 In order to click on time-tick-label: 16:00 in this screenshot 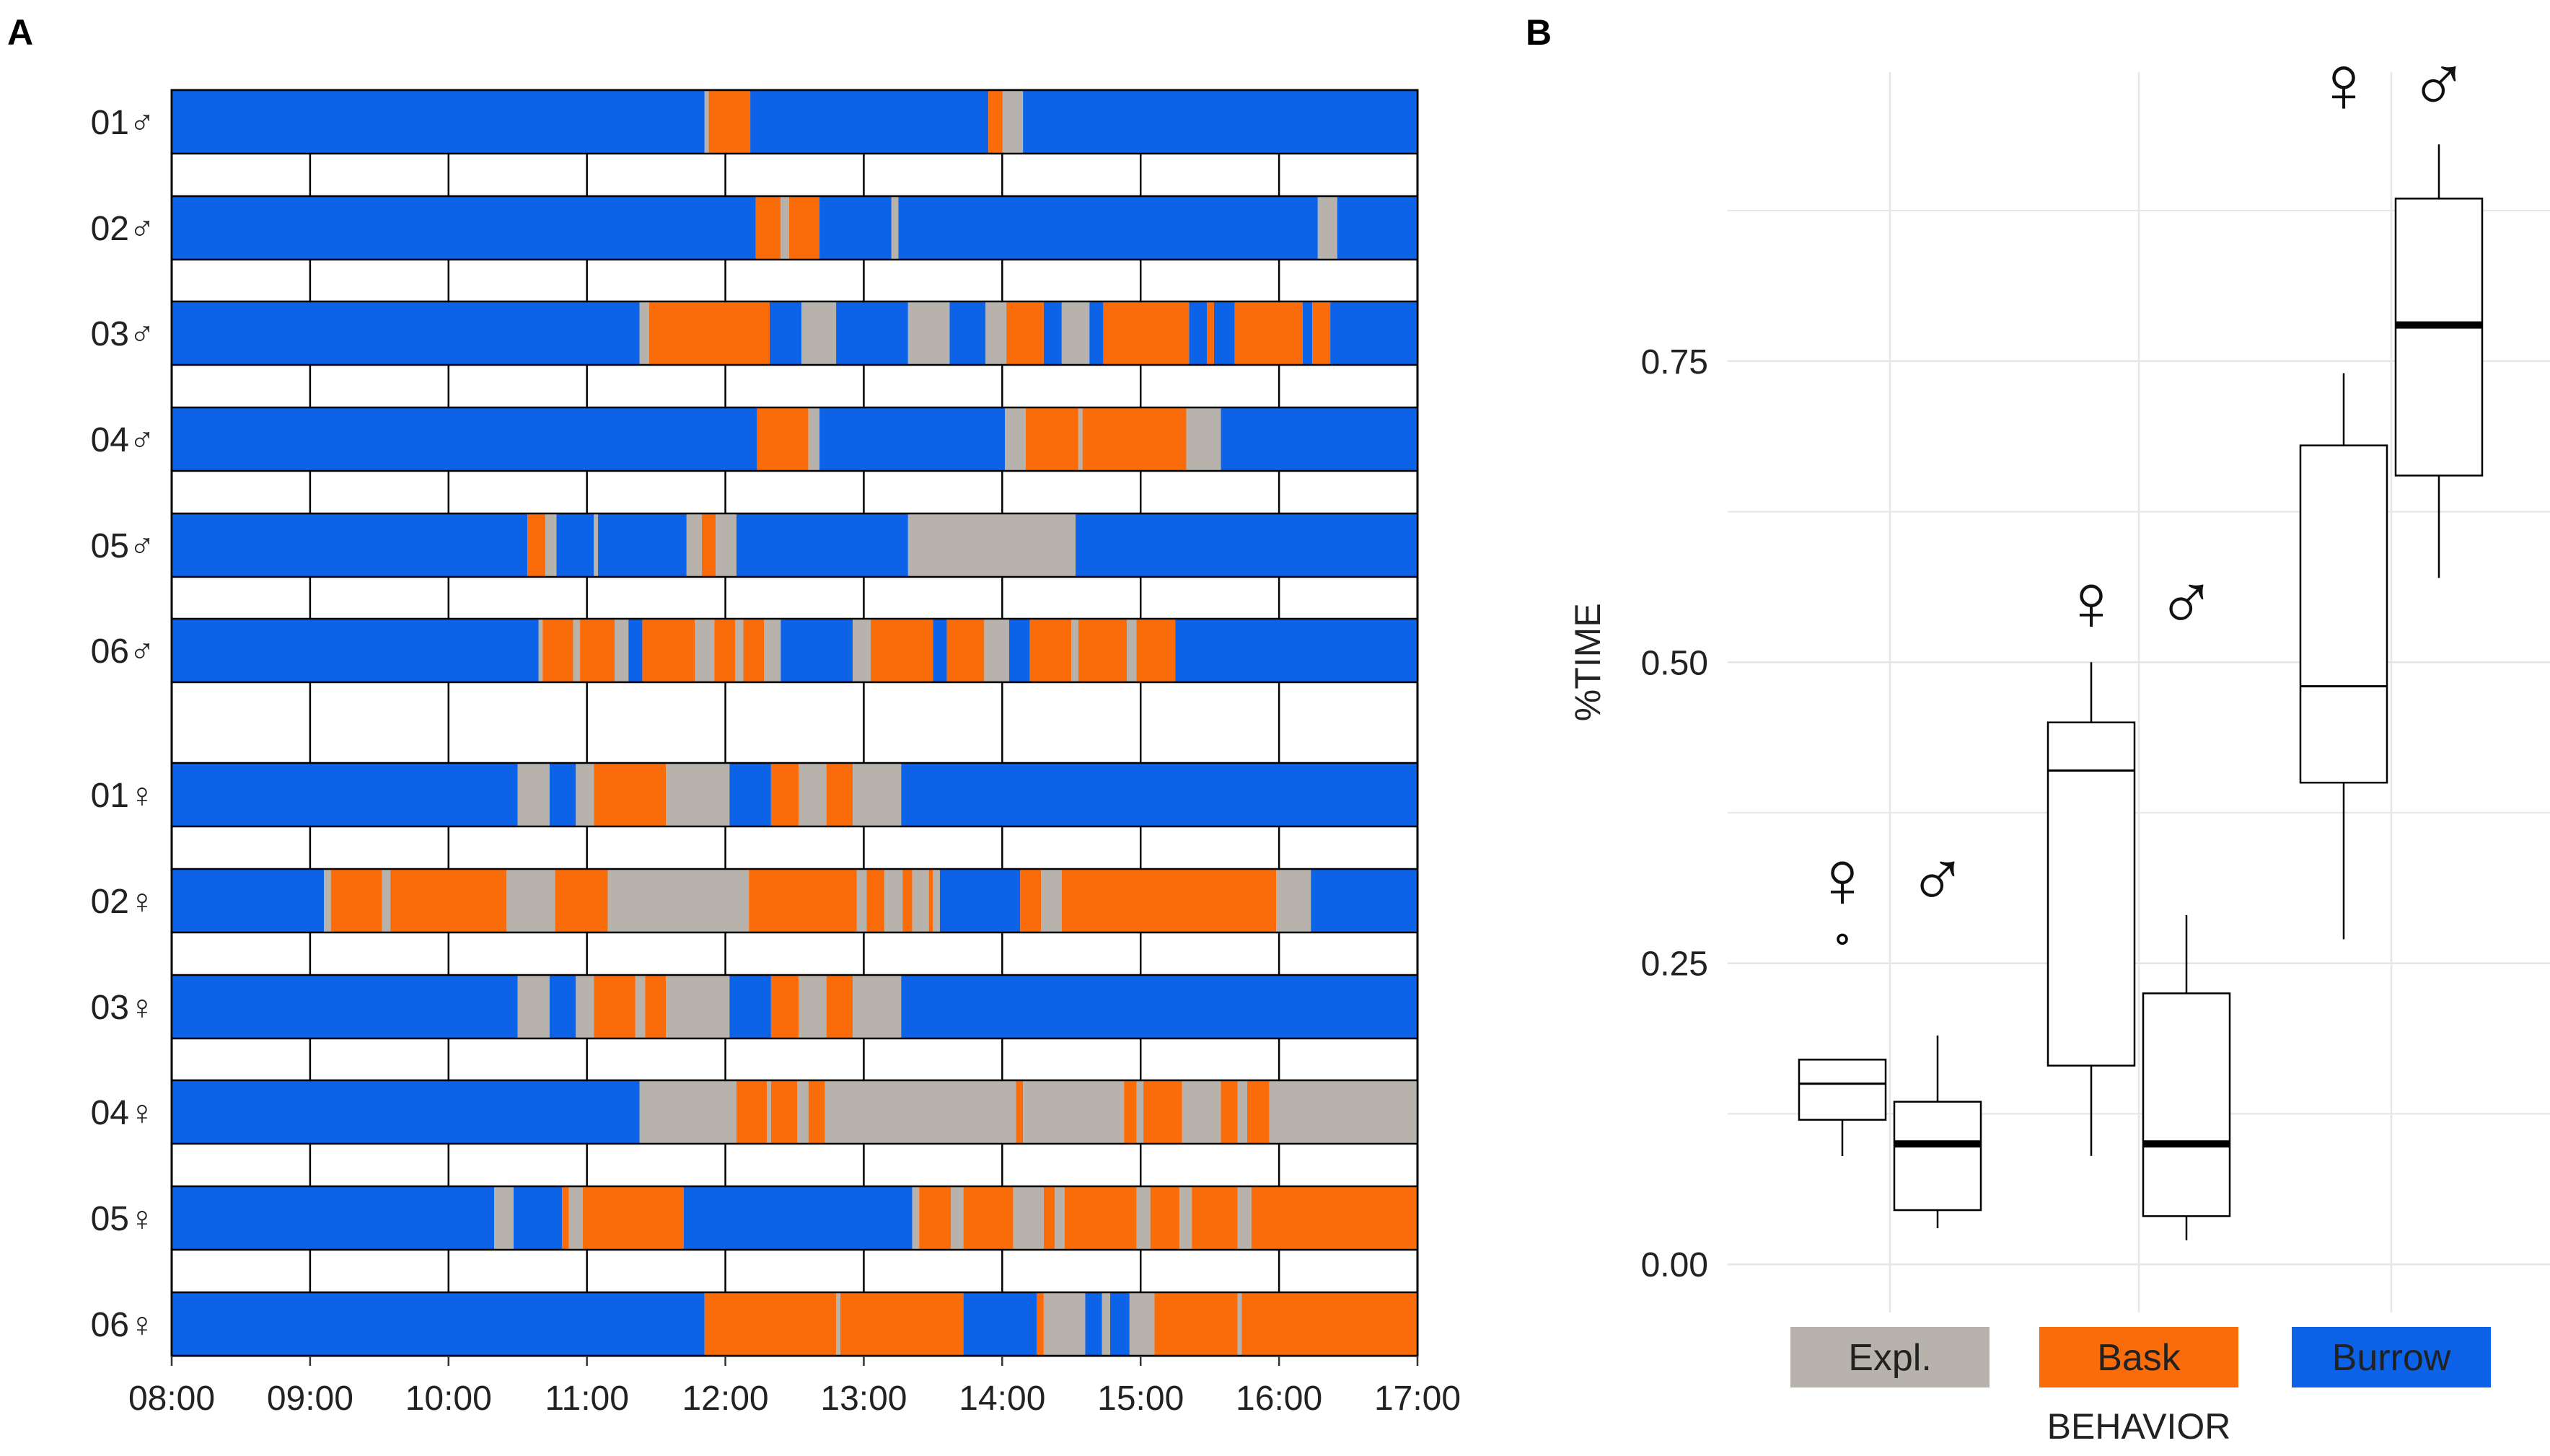, I will do `click(1279, 1399)`.